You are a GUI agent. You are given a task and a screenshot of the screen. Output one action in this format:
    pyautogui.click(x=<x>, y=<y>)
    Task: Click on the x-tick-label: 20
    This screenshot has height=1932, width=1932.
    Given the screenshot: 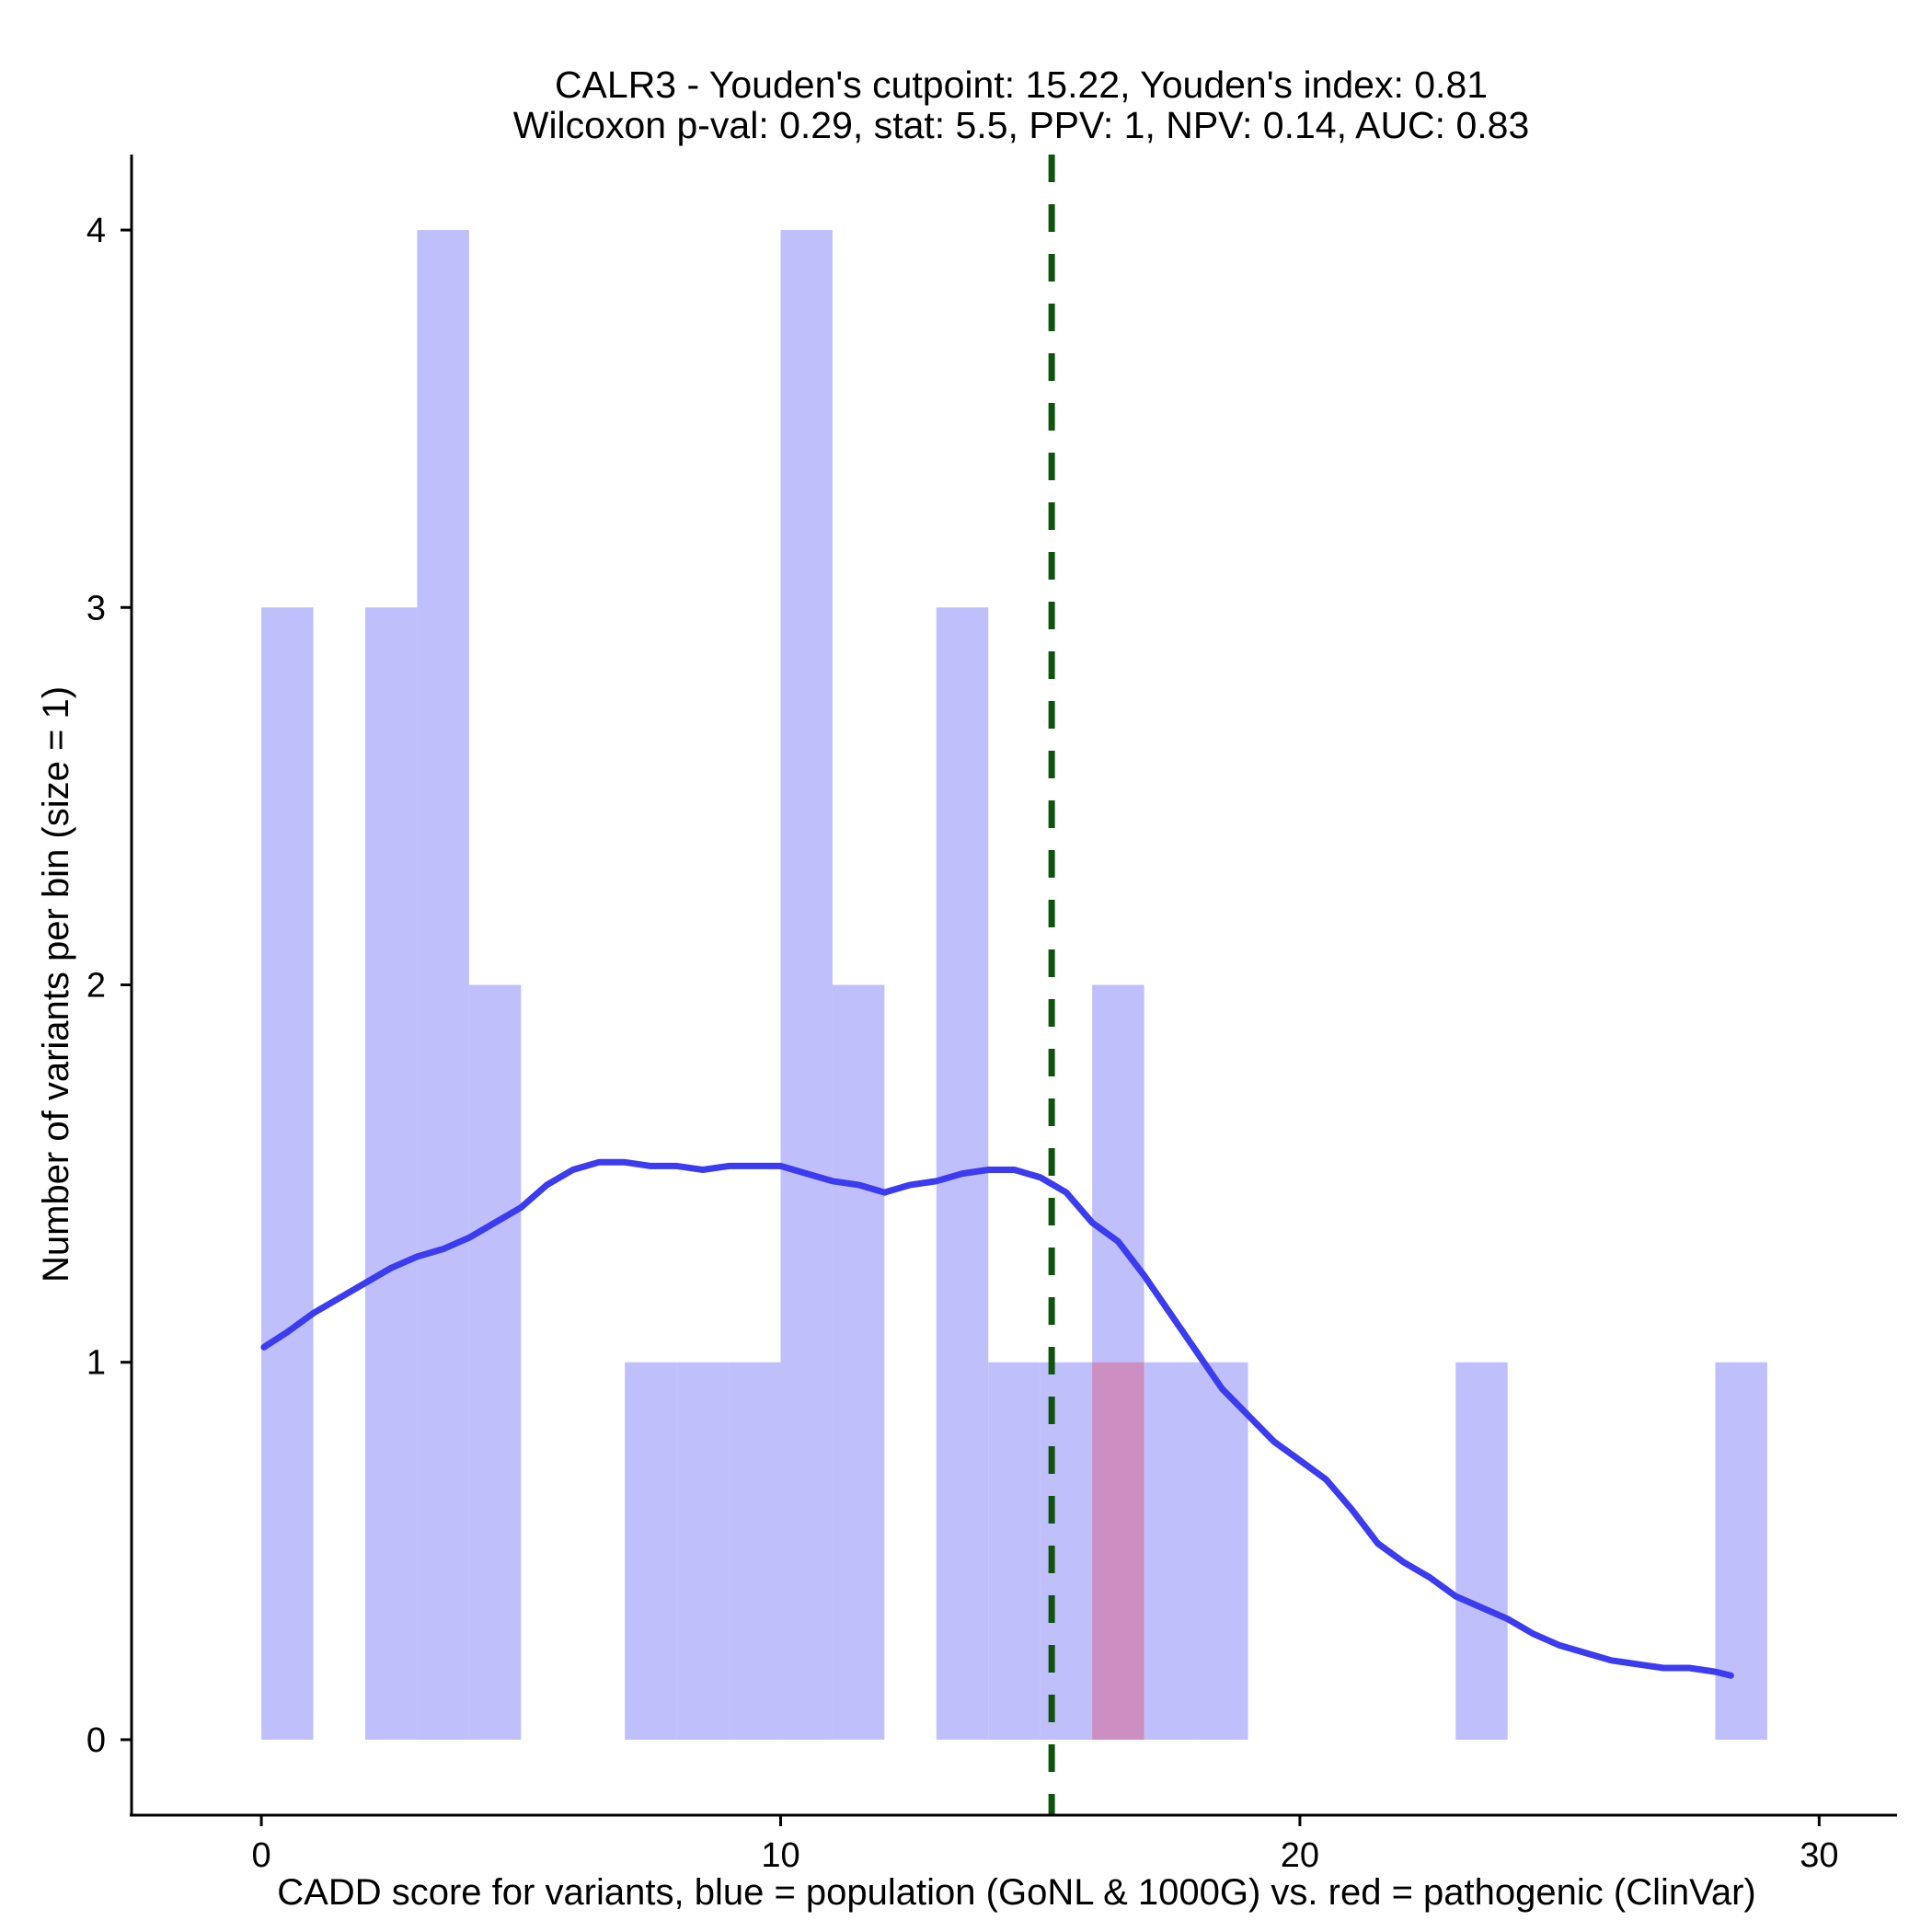 What is the action you would take?
    pyautogui.click(x=1300, y=1855)
    